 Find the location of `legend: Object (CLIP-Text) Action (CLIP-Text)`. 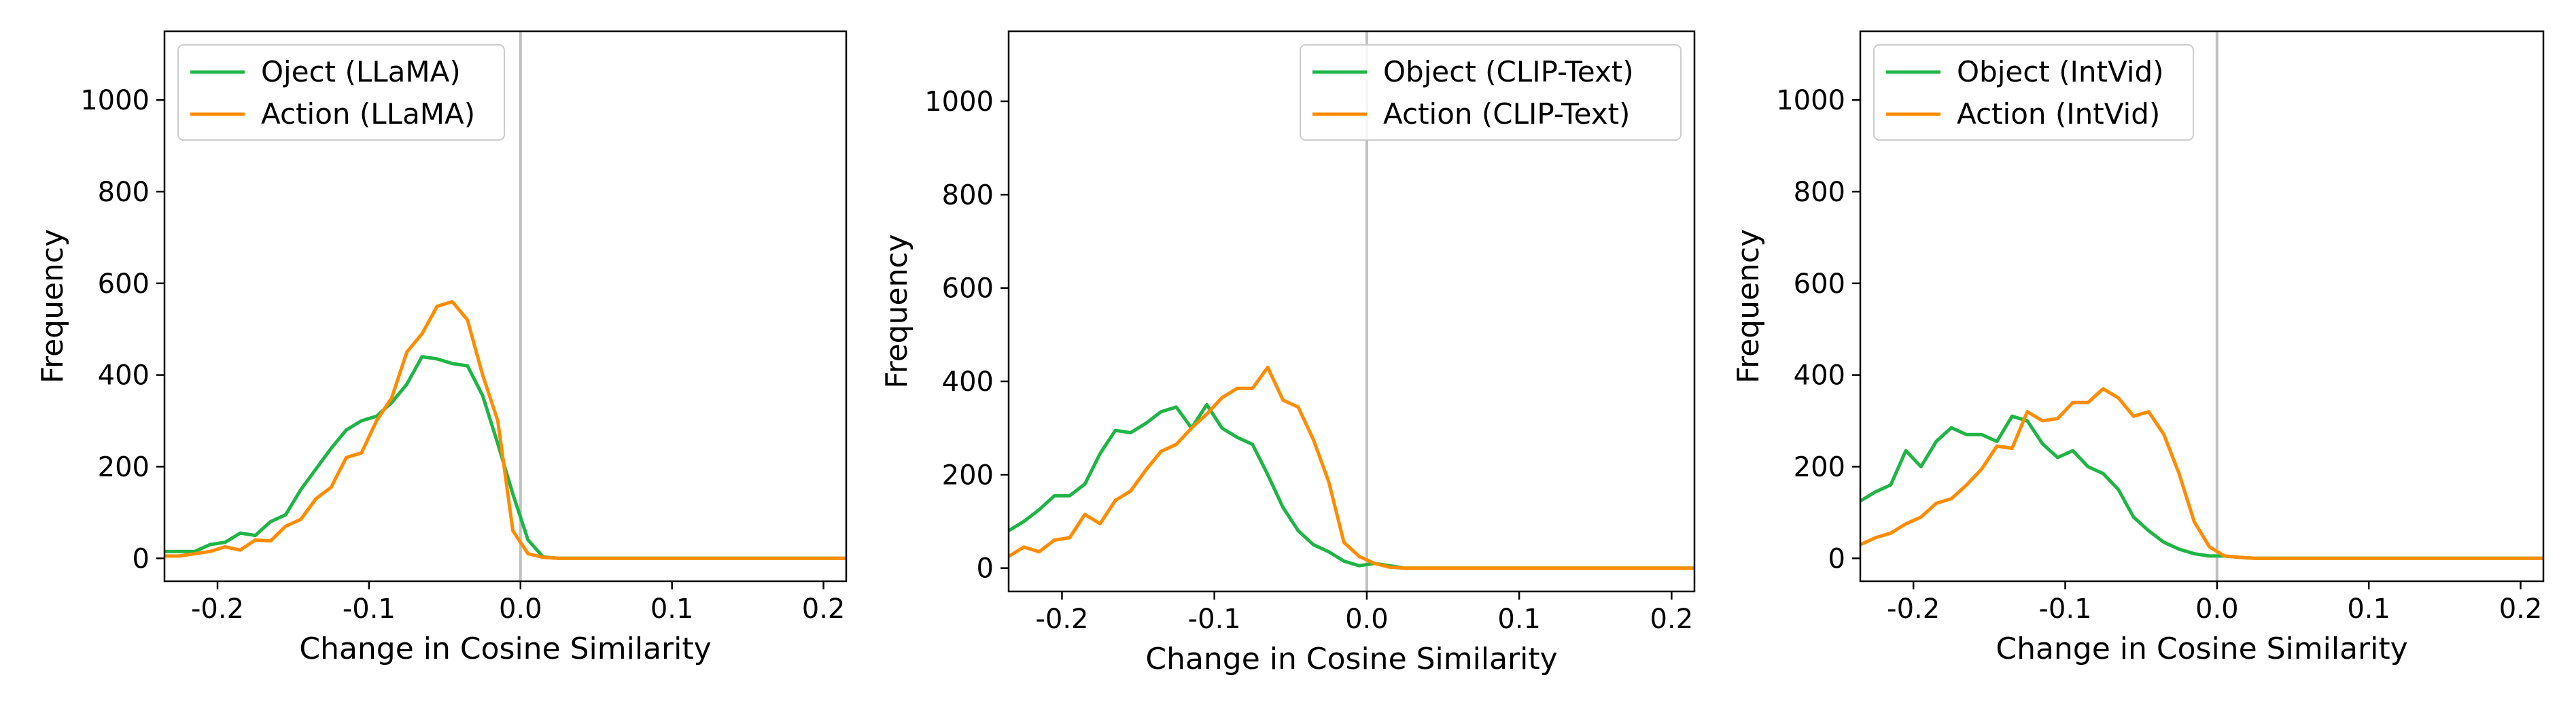

legend: Object (CLIP-Text) Action (CLIP-Text) is located at coordinates (1491, 92).